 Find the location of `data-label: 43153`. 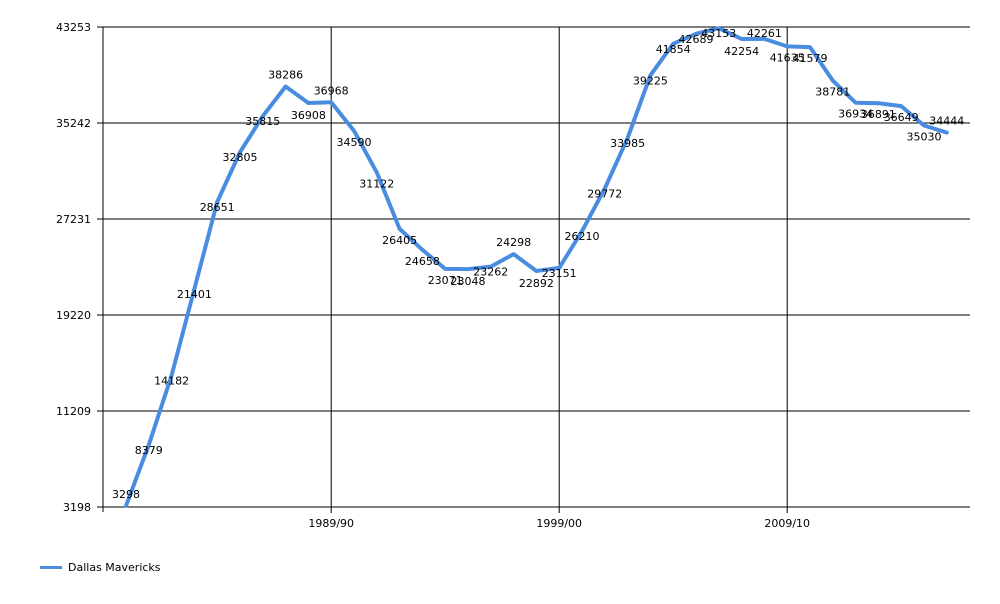

data-label: 43153 is located at coordinates (718, 33).